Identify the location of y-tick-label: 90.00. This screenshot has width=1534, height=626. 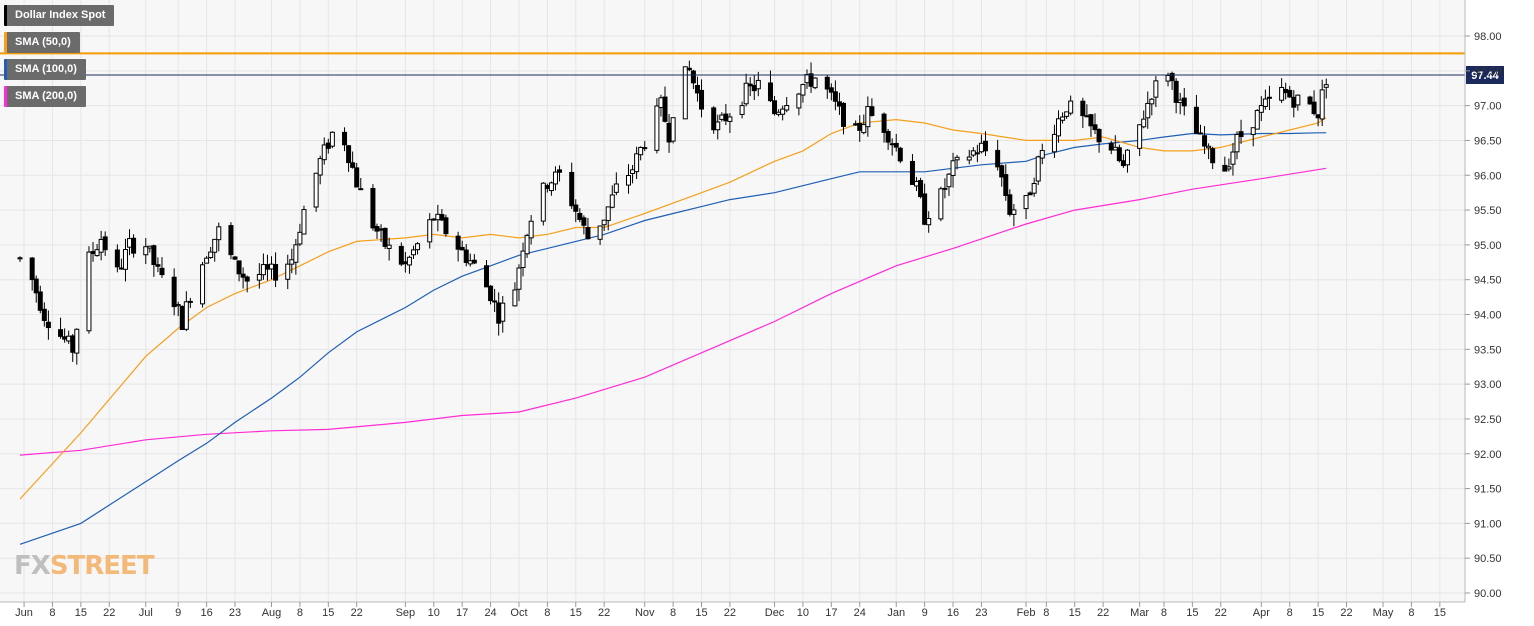
(1488, 594).